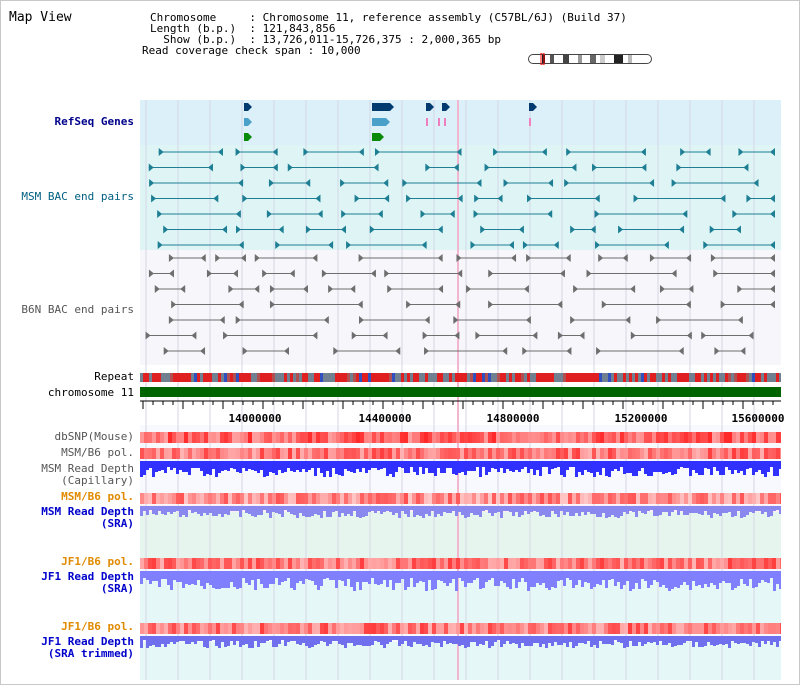 This screenshot has width=800, height=685. I want to click on track-label-jf1-b6-pol-2: JF1/B6 pol., so click(97, 626).